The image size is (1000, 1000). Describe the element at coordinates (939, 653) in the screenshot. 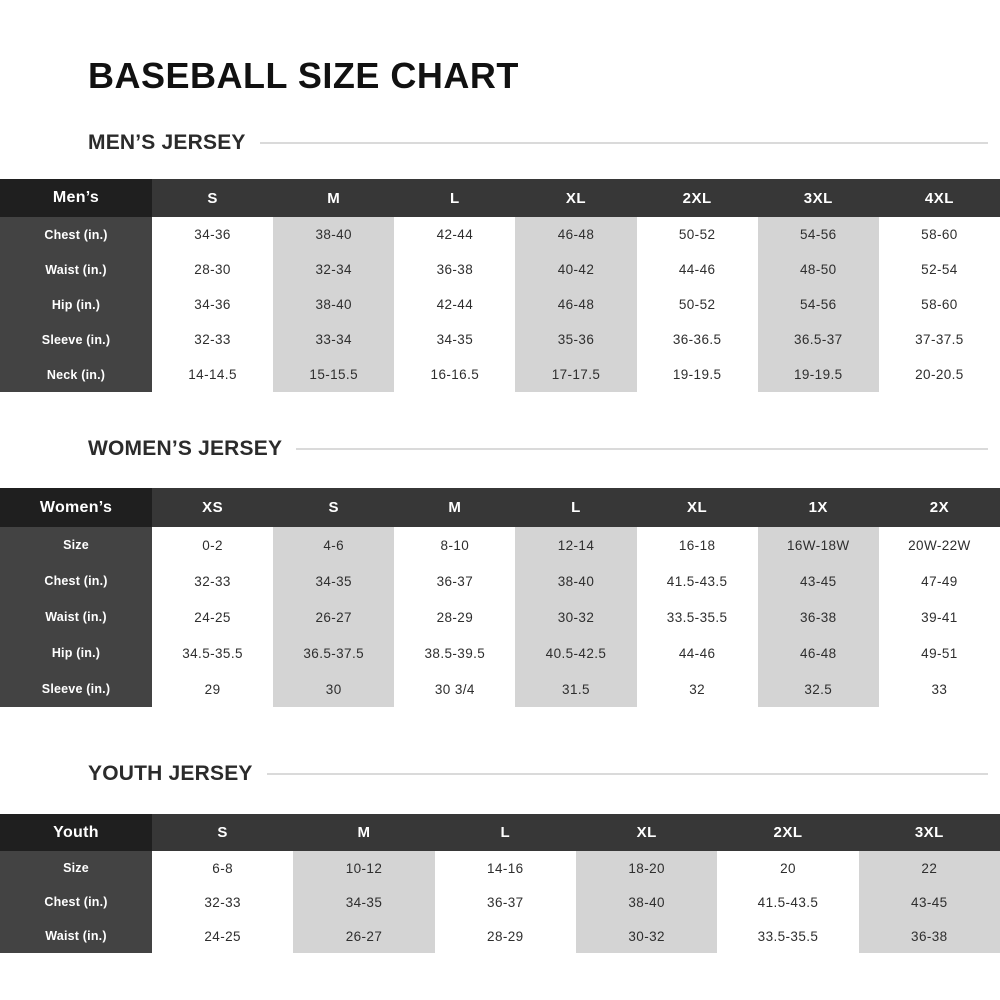

I see `size-value-cell: 49-51` at that location.